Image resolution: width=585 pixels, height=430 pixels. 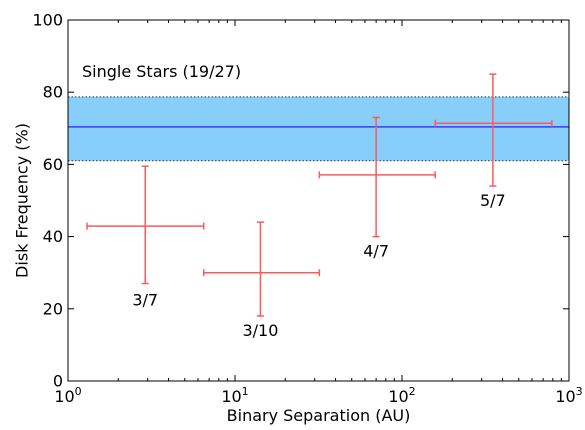 What do you see at coordinates (234, 395) in the screenshot?
I see `x-tick-label: 10¹` at bounding box center [234, 395].